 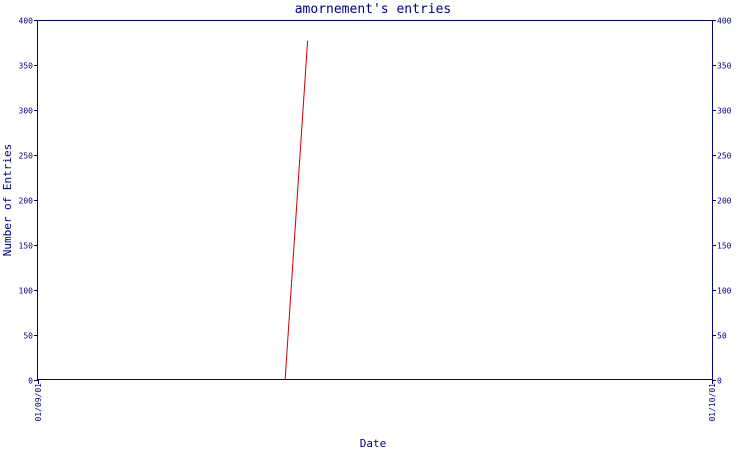 What do you see at coordinates (26, 291) in the screenshot?
I see `y-tick-label-left: 100` at bounding box center [26, 291].